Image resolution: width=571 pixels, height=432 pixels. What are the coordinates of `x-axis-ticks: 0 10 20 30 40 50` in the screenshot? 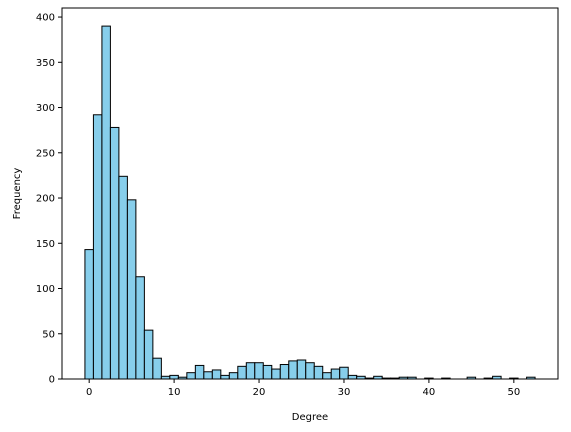 It's located at (303, 388).